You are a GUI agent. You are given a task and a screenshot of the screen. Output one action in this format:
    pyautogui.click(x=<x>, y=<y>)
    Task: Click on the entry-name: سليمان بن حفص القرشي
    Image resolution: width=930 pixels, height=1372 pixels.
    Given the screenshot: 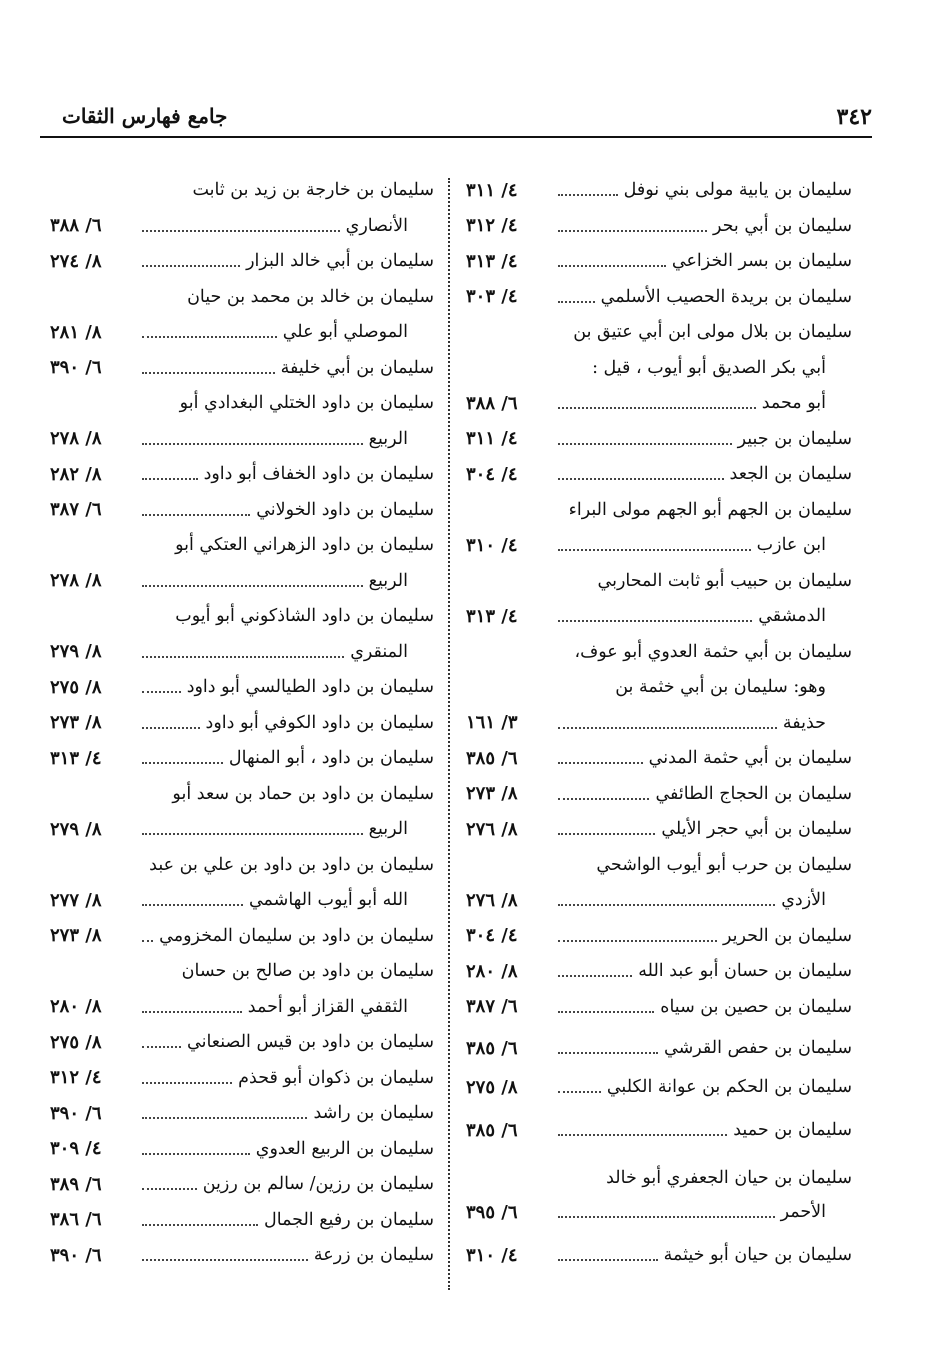 What is the action you would take?
    pyautogui.click(x=758, y=1048)
    